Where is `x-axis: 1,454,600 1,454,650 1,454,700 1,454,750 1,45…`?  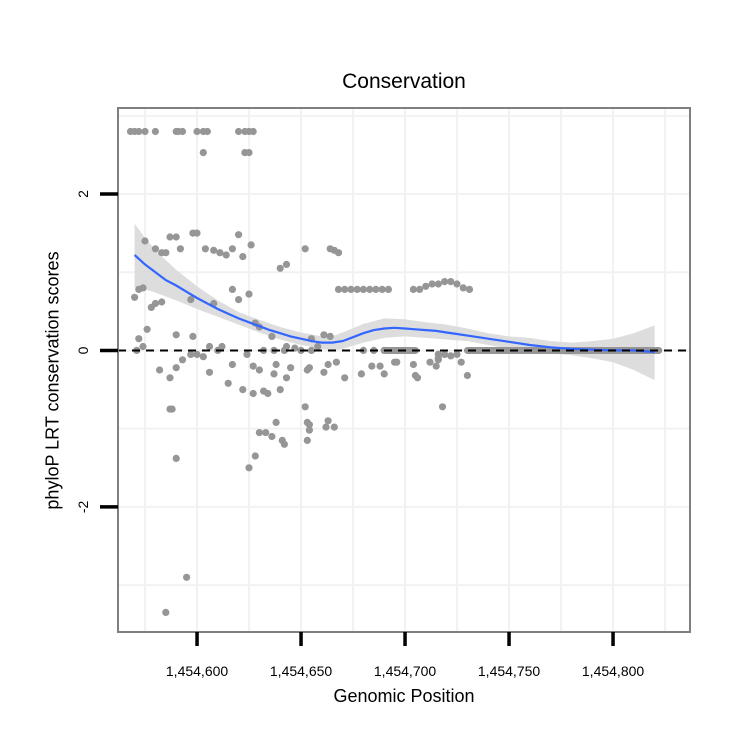
x-axis: 1,454,600 1,454,650 1,454,700 1,454,750 1,45… is located at coordinates (405, 655).